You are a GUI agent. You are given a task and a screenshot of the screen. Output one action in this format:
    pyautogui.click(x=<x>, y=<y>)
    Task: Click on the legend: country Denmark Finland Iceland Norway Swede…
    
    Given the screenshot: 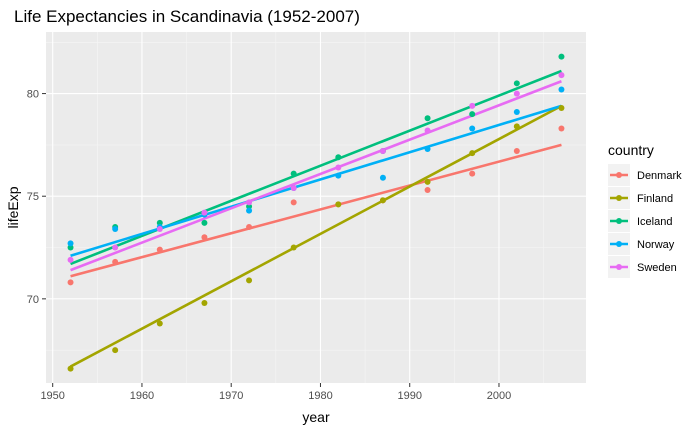 What is the action you would take?
    pyautogui.click(x=645, y=210)
    